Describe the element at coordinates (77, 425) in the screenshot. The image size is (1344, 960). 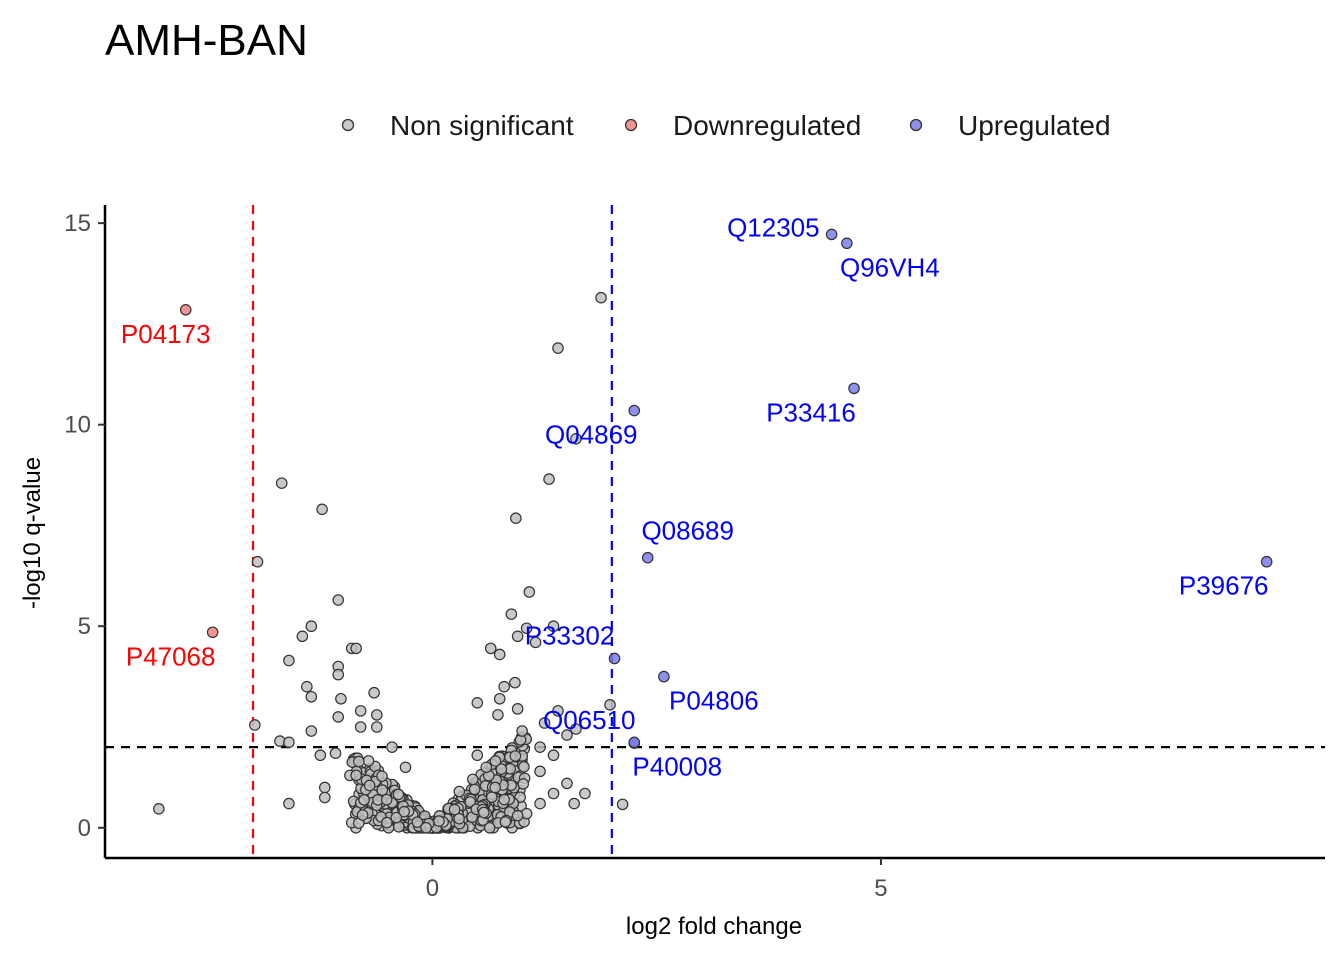
I see `y-tick-label: 10` at that location.